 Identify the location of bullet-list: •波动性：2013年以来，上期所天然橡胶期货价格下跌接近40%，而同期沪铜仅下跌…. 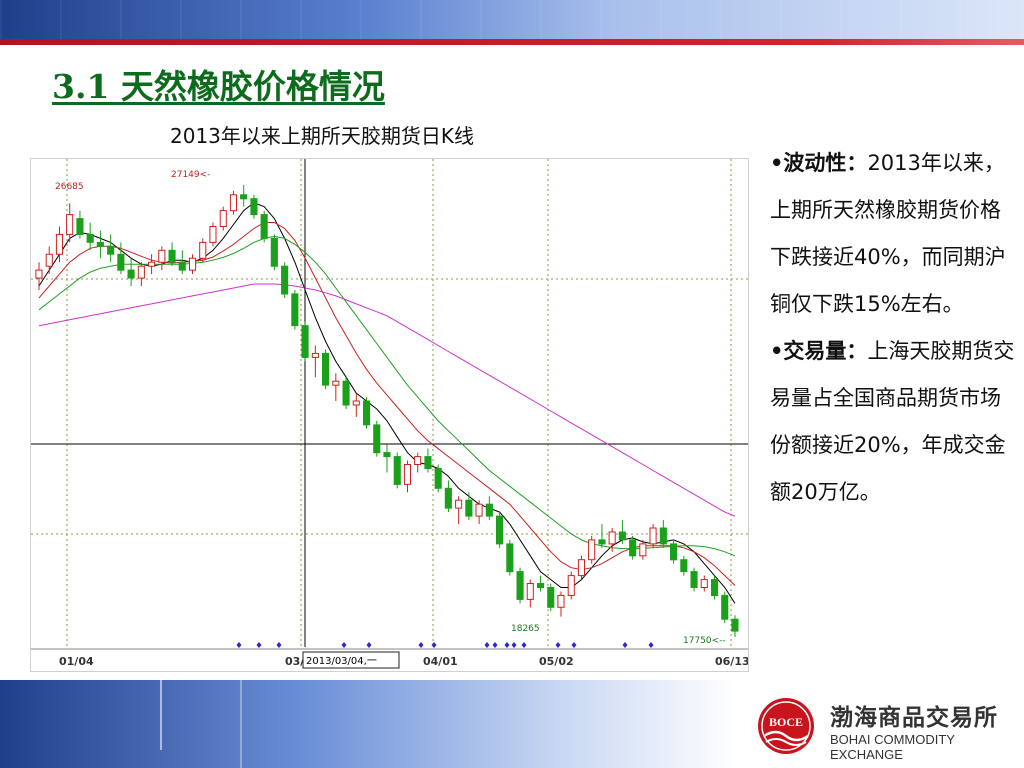
(892, 328).